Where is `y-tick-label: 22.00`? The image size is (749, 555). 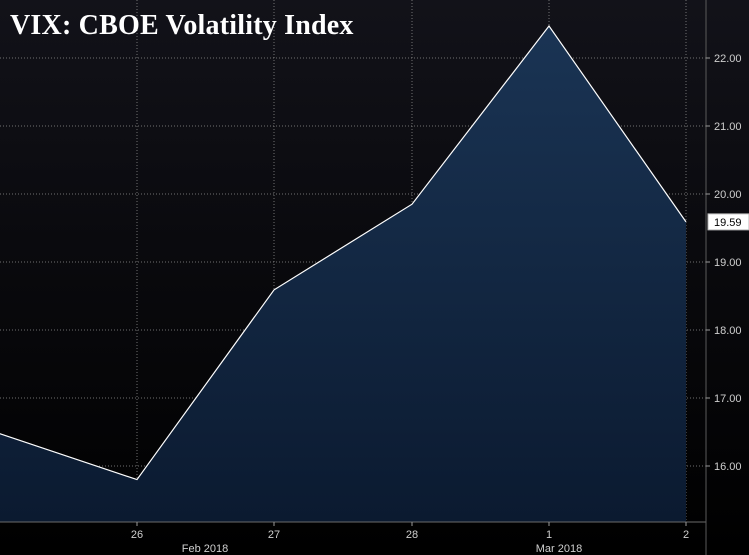 y-tick-label: 22.00 is located at coordinates (728, 59).